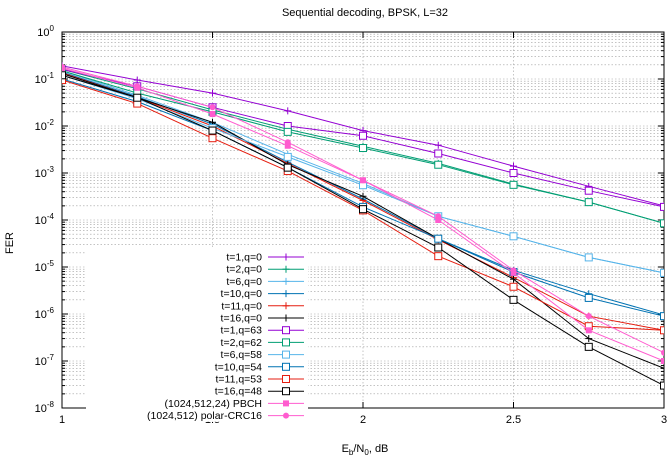  I want to click on legend-label: t=6,q=58, so click(242, 355).